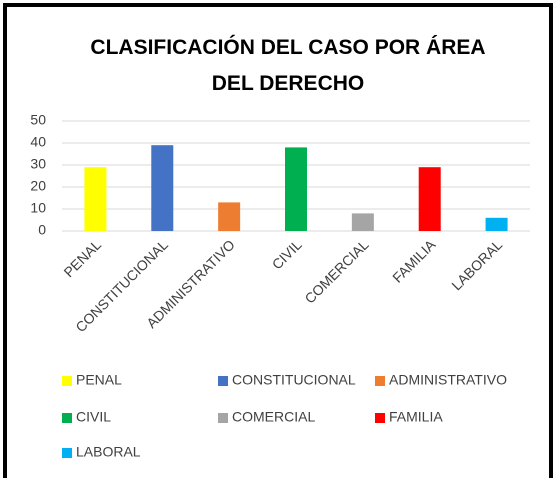 This screenshot has width=556, height=478. What do you see at coordinates (416, 417) in the screenshot?
I see `legend-label: FAMILIA` at bounding box center [416, 417].